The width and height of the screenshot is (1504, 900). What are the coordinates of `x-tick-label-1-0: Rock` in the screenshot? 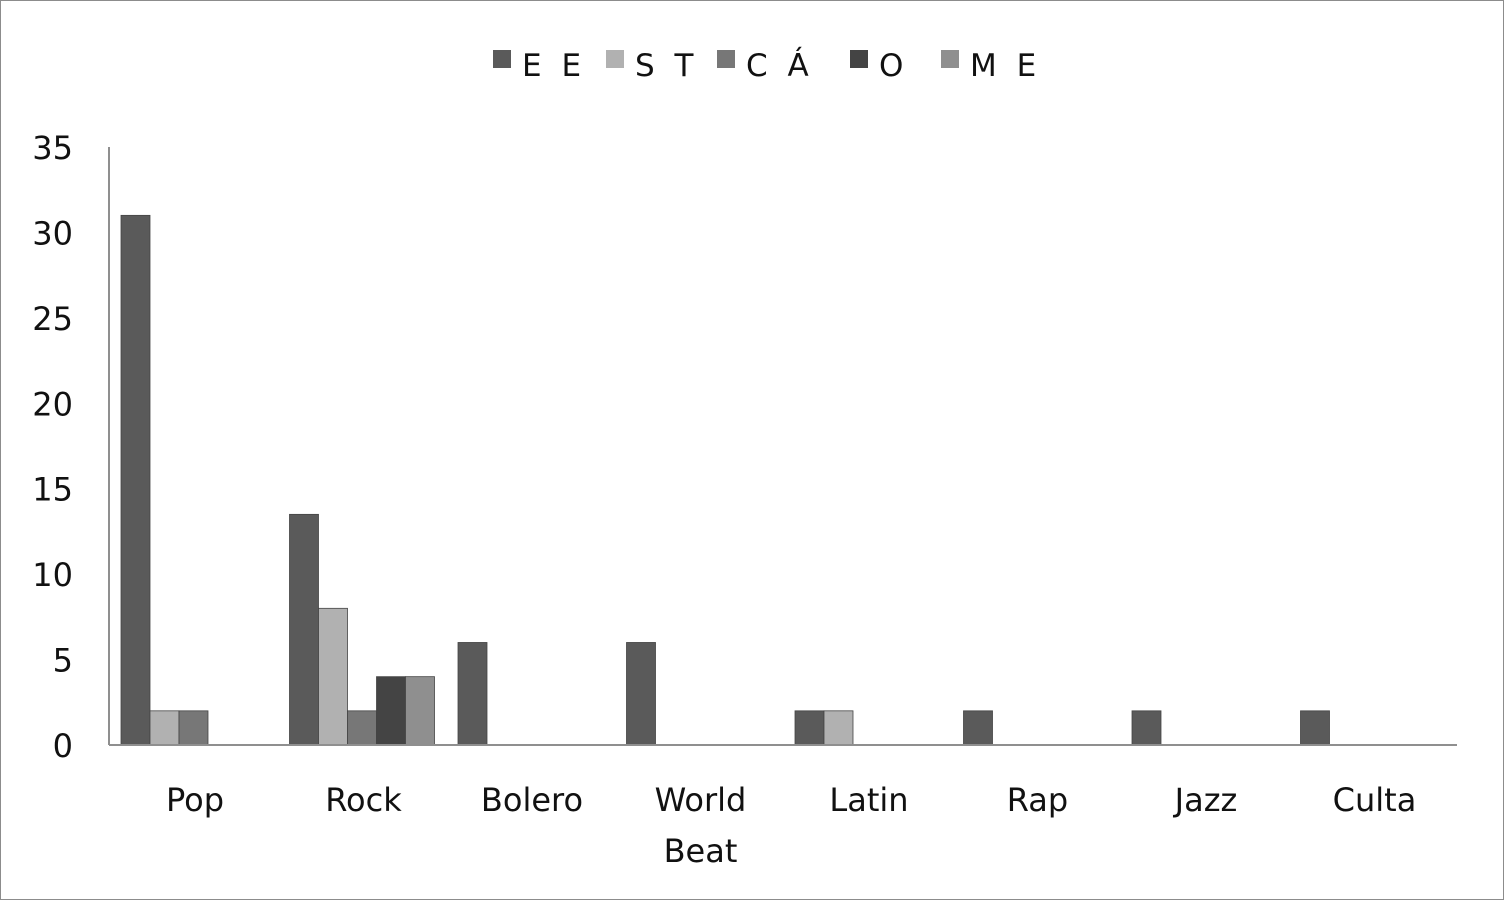 It's located at (363, 800).